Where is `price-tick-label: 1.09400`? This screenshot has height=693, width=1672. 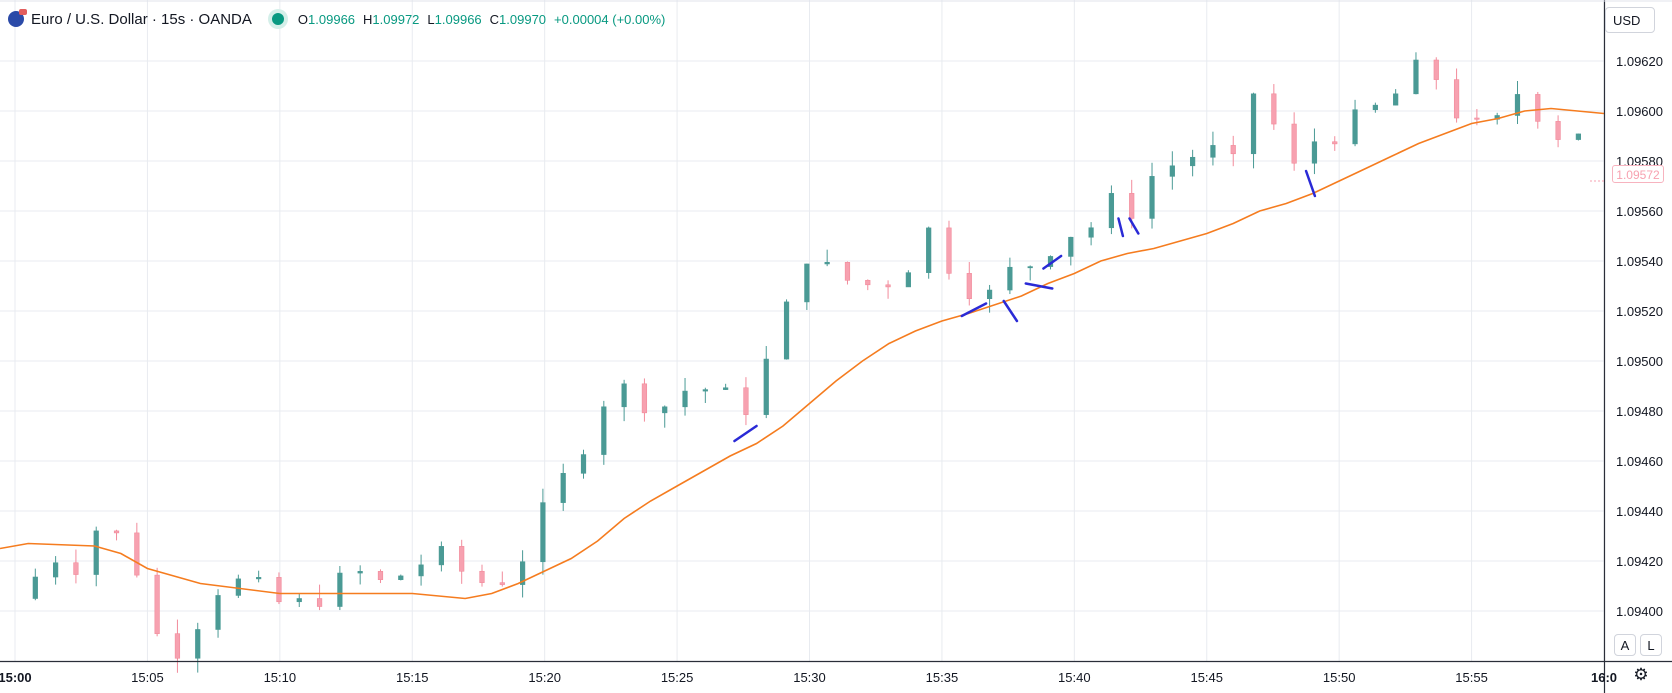 price-tick-label: 1.09400 is located at coordinates (1639, 611).